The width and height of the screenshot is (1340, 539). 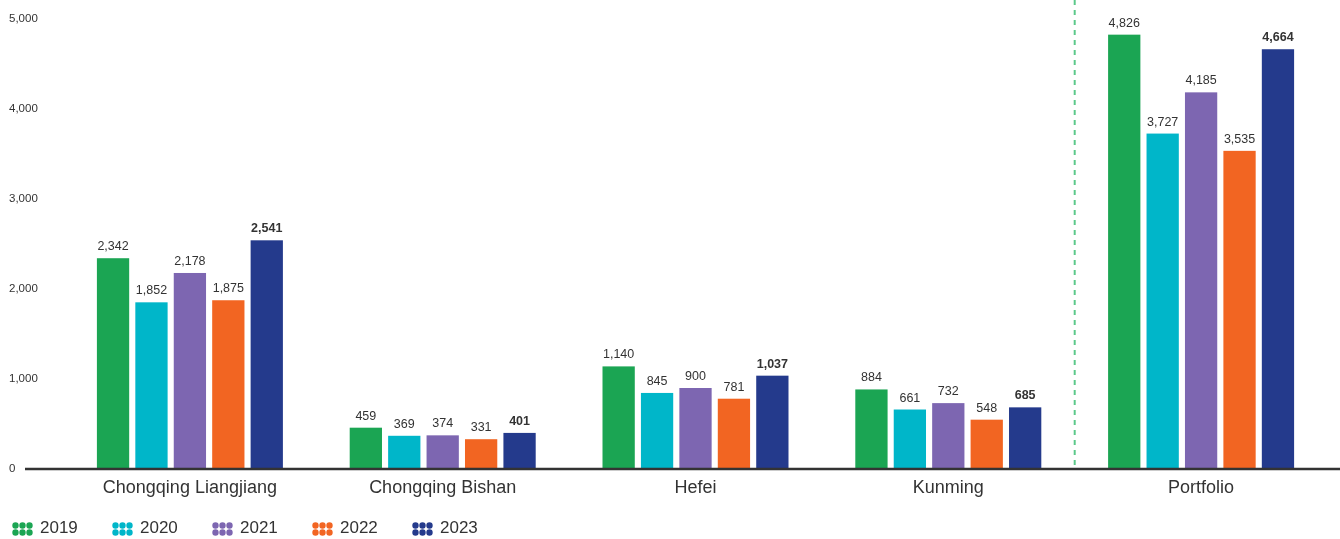 I want to click on data-label: 845, so click(x=657, y=380).